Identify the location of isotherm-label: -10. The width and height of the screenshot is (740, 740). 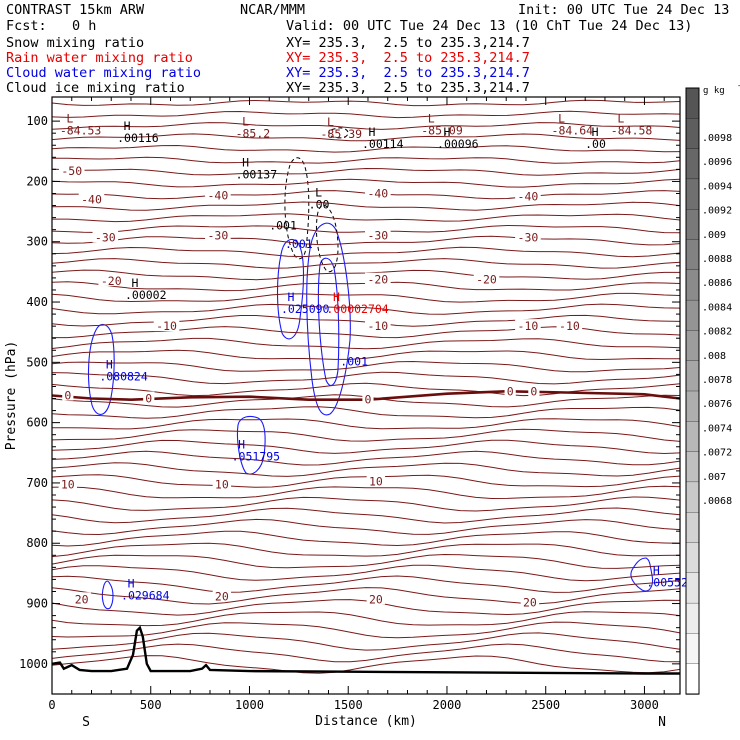
(528, 326).